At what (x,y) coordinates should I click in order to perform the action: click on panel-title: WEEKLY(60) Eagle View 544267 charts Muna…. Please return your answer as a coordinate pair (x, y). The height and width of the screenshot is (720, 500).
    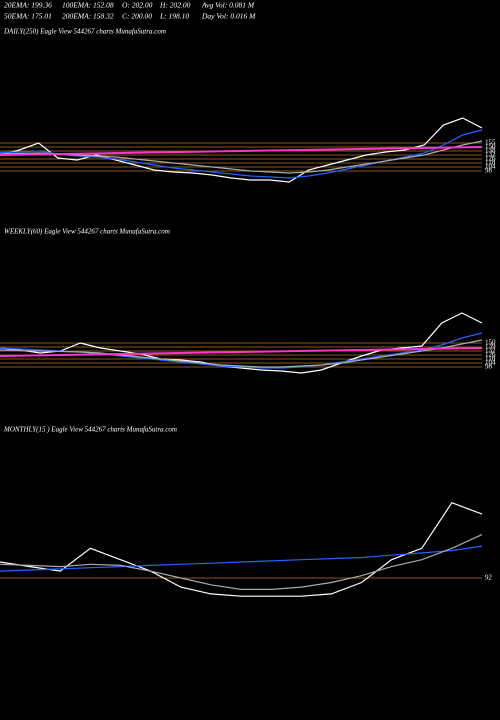
    Looking at the image, I should click on (87, 232).